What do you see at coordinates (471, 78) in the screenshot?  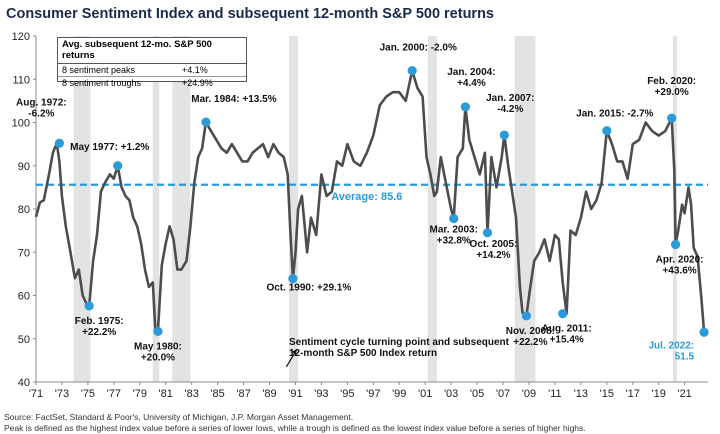 I see `point-label: Jan. 2004: +4.4%` at bounding box center [471, 78].